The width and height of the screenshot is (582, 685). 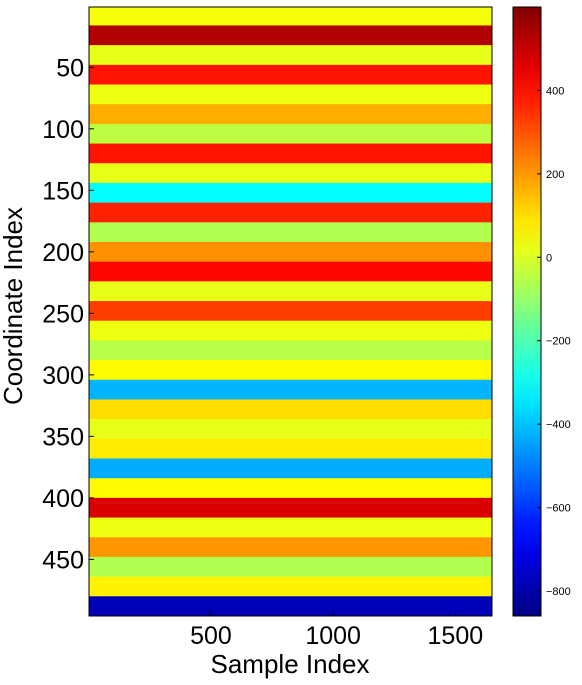 I want to click on y-tick-label: 400, so click(x=63, y=499).